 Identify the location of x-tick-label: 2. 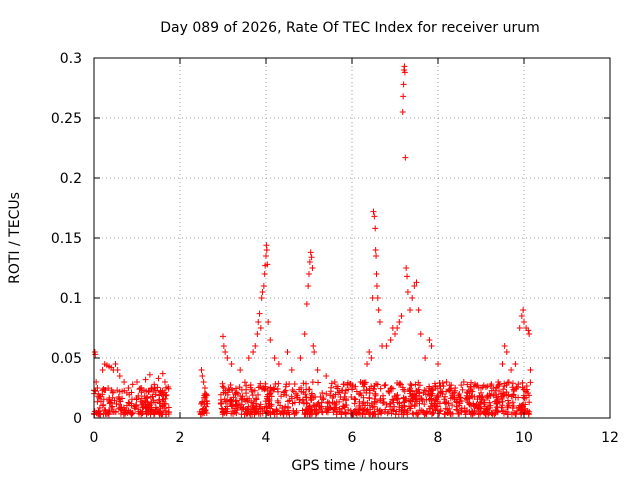
(180, 438).